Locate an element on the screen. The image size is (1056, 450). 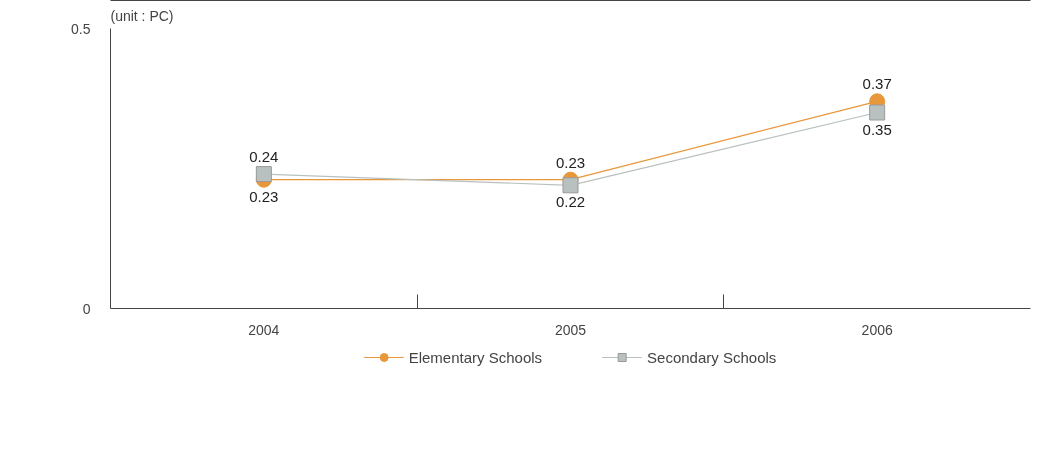
legend-label: Secondary Schools is located at coordinates (712, 357).